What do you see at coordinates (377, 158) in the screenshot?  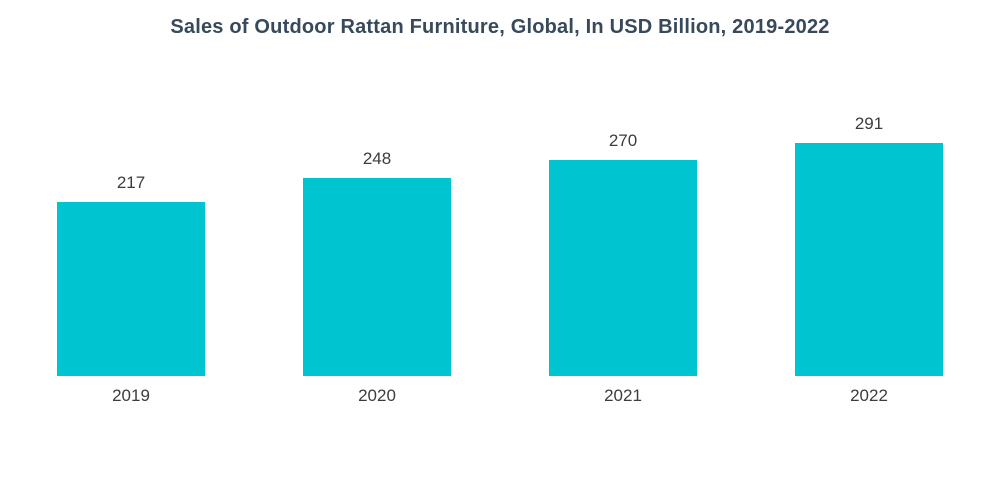 I see `bar-value-label: 248` at bounding box center [377, 158].